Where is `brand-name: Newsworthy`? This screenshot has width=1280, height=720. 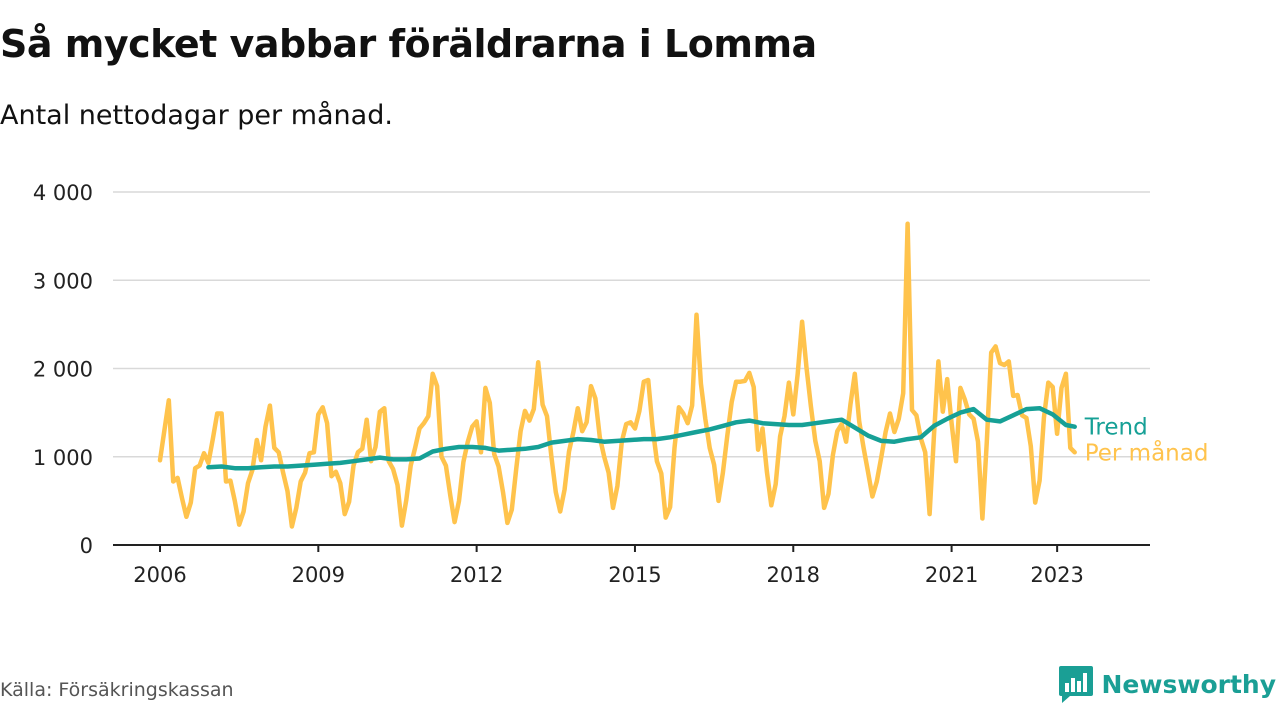
brand-name: Newsworthy is located at coordinates (1189, 684).